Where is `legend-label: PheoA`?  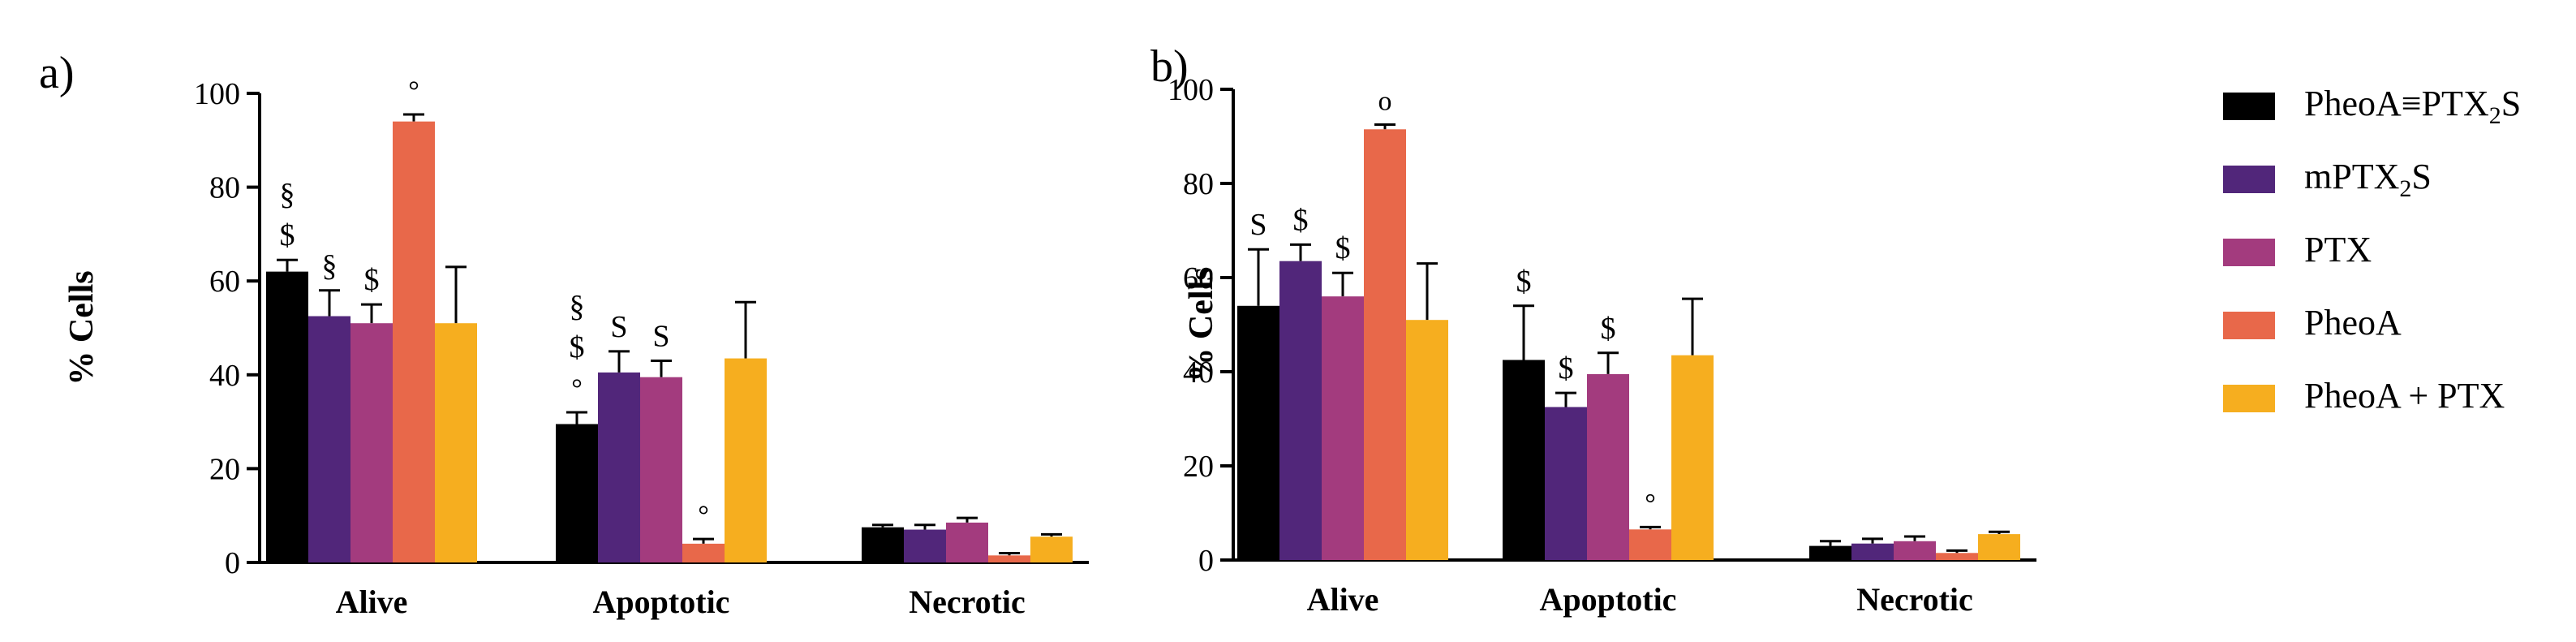 legend-label: PheoA is located at coordinates (2353, 323).